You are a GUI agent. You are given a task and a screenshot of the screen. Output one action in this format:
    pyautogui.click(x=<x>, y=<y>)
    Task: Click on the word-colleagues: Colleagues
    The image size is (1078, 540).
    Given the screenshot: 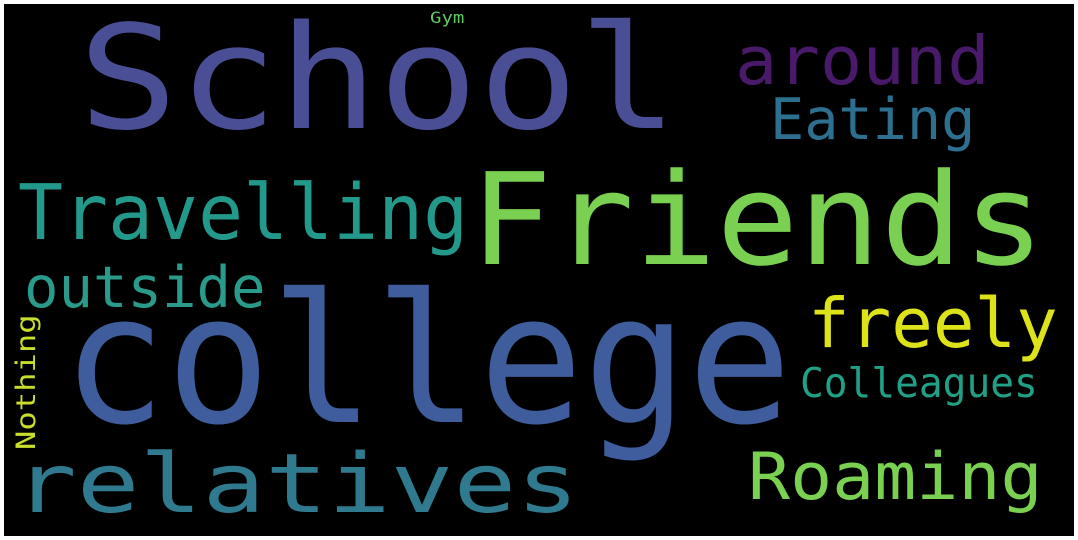 What is the action you would take?
    pyautogui.click(x=919, y=383)
    